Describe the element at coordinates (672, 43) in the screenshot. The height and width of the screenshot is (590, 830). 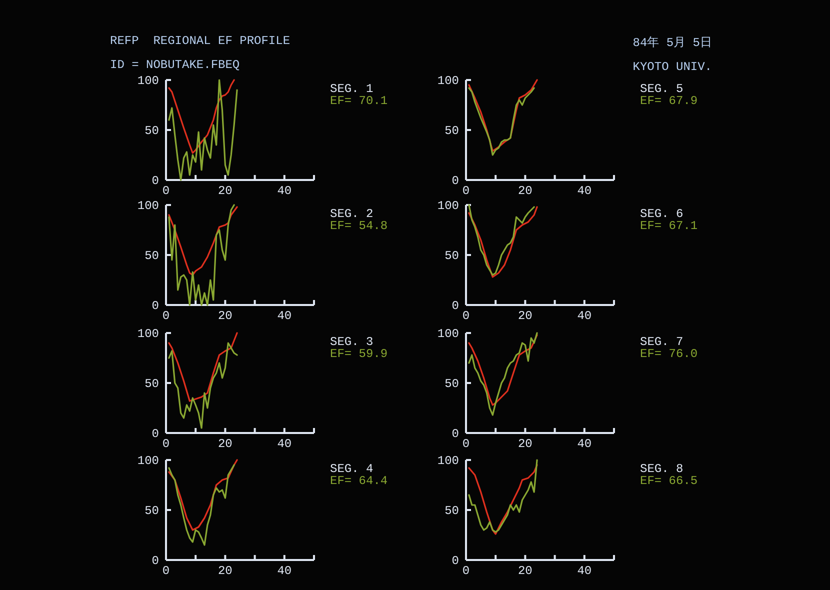
I see `text: 84年 5月 5日` at that location.